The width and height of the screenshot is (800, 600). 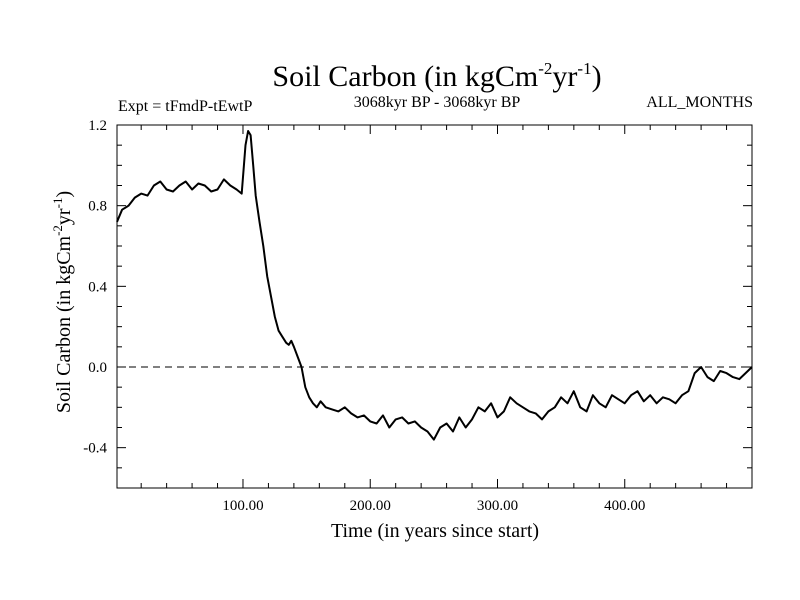 I want to click on months-label: ALL_MONTHS, so click(x=699, y=102).